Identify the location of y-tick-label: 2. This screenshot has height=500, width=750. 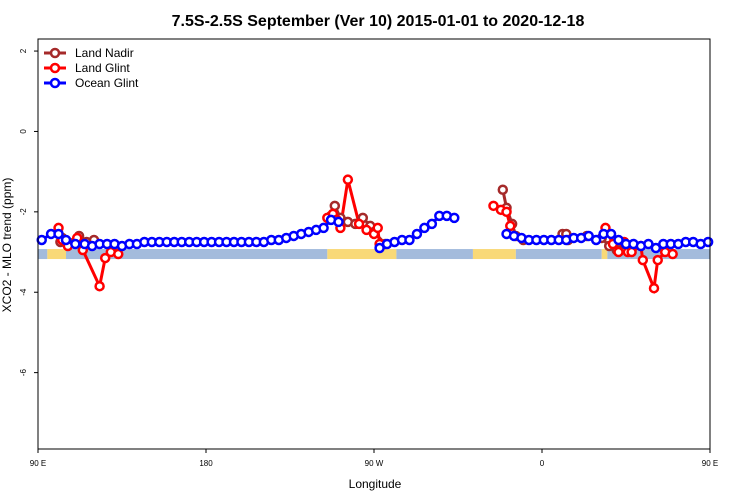
(23, 50).